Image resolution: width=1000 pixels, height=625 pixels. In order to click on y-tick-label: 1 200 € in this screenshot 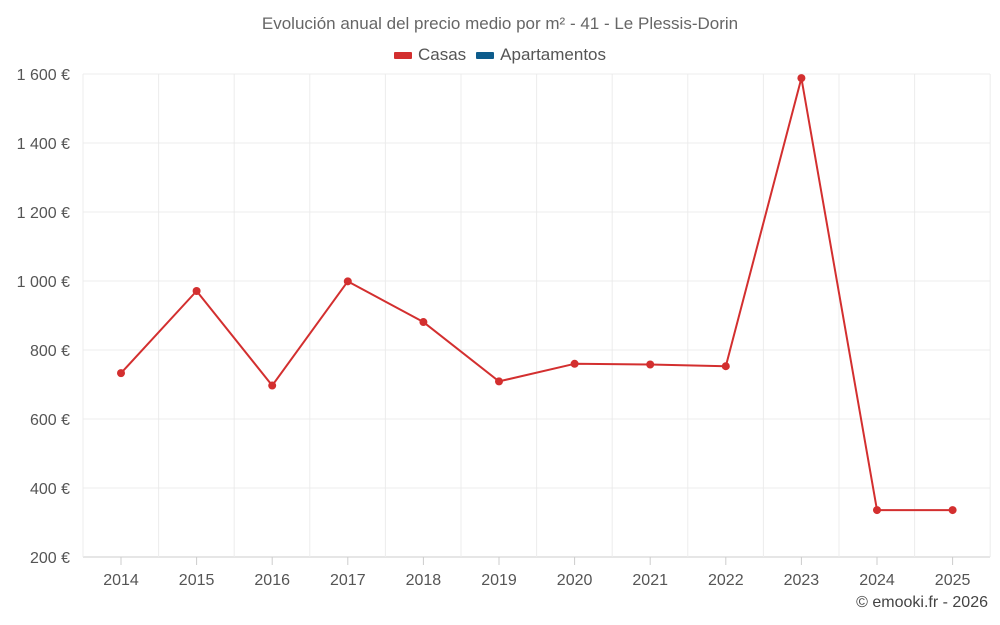, I will do `click(43, 213)`.